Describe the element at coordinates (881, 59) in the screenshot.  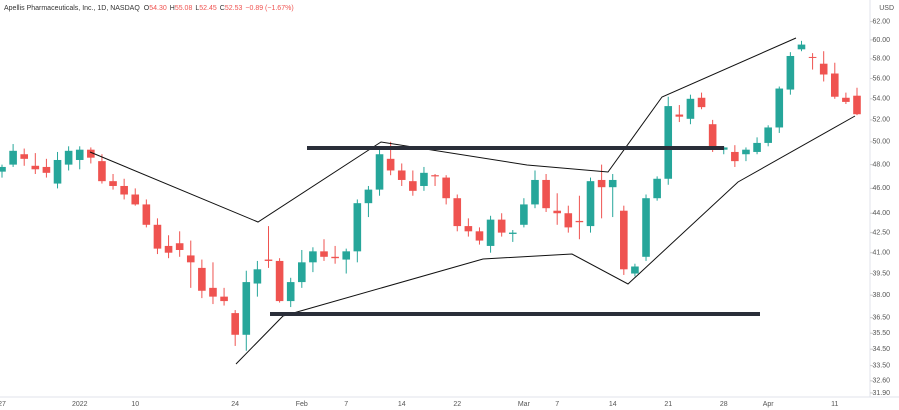
I see `y-tick-label: 58.00` at that location.